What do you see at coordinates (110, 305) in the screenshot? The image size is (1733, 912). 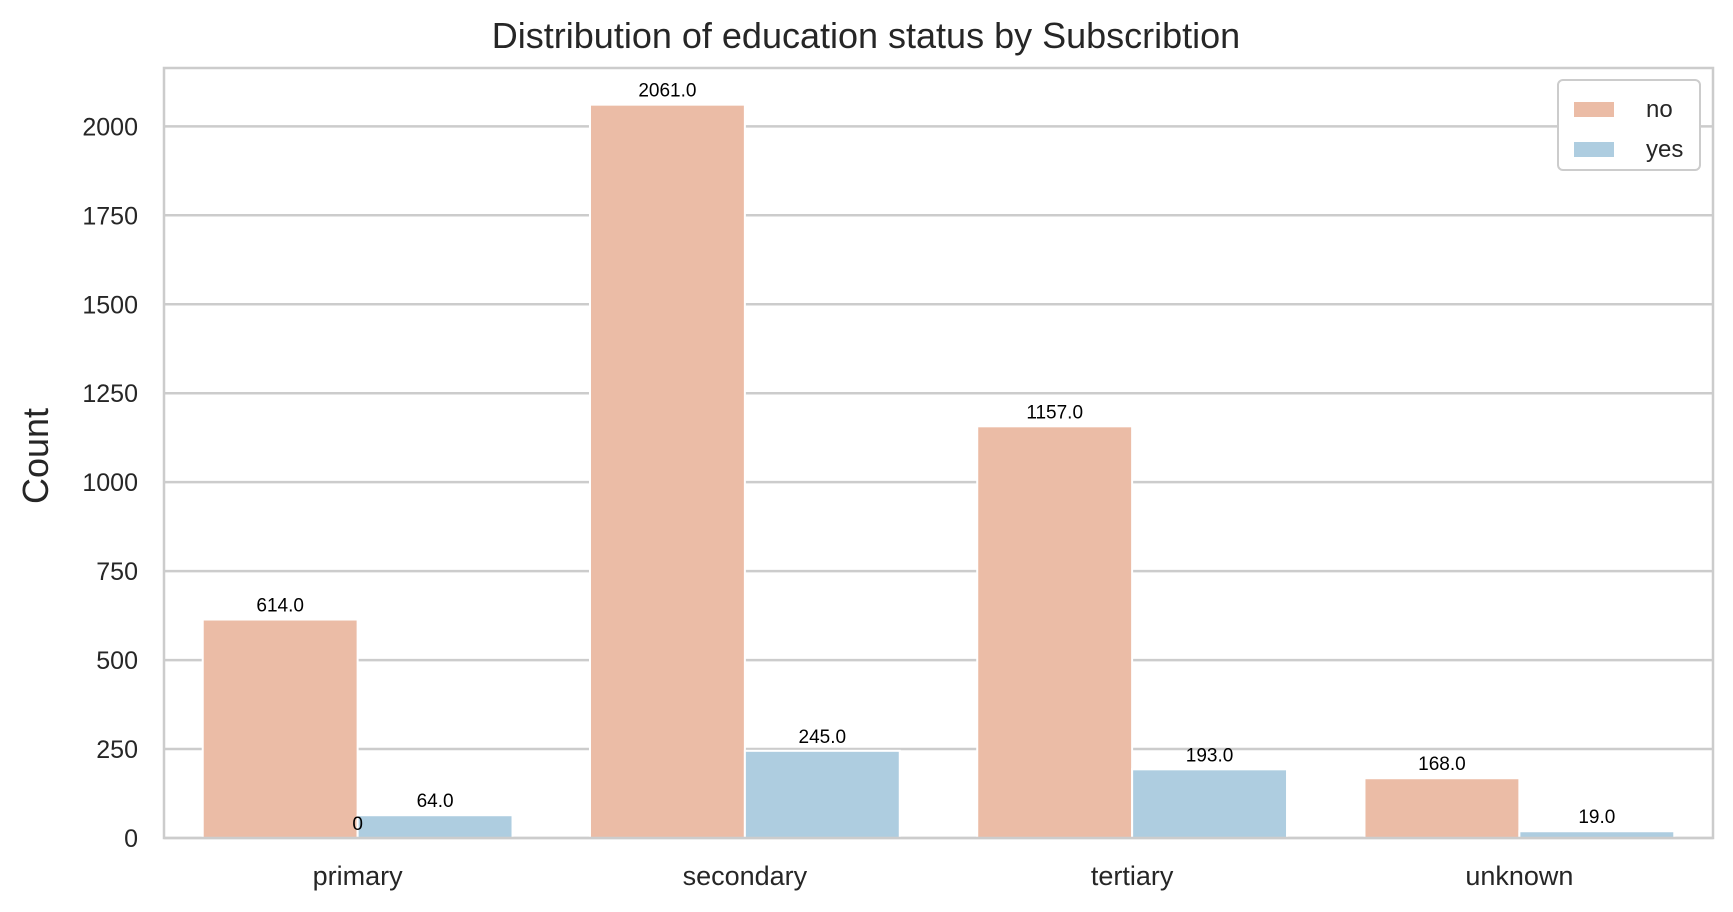 I see `y-tick-label: 1500` at bounding box center [110, 305].